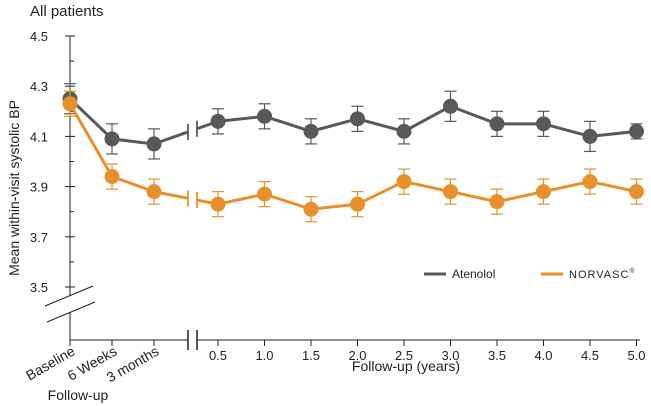 This screenshot has height=406, width=651. Describe the element at coordinates (39, 36) in the screenshot. I see `y-tick-label: 4.5` at that location.